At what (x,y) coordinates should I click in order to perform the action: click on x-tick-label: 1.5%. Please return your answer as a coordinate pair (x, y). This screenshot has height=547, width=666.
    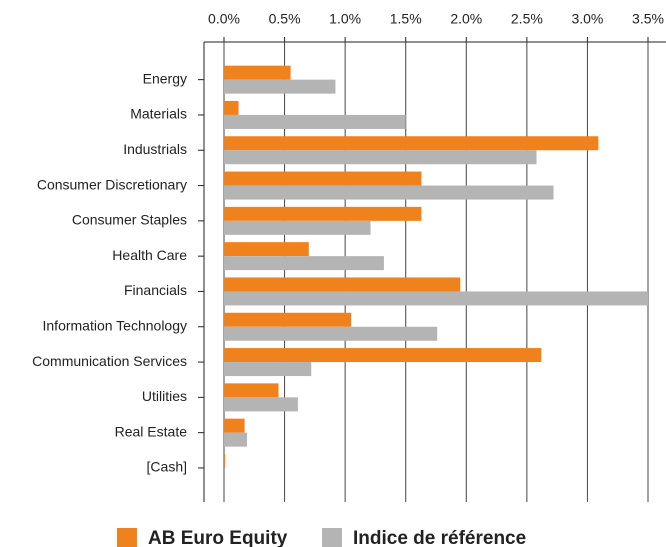
    Looking at the image, I should click on (406, 19).